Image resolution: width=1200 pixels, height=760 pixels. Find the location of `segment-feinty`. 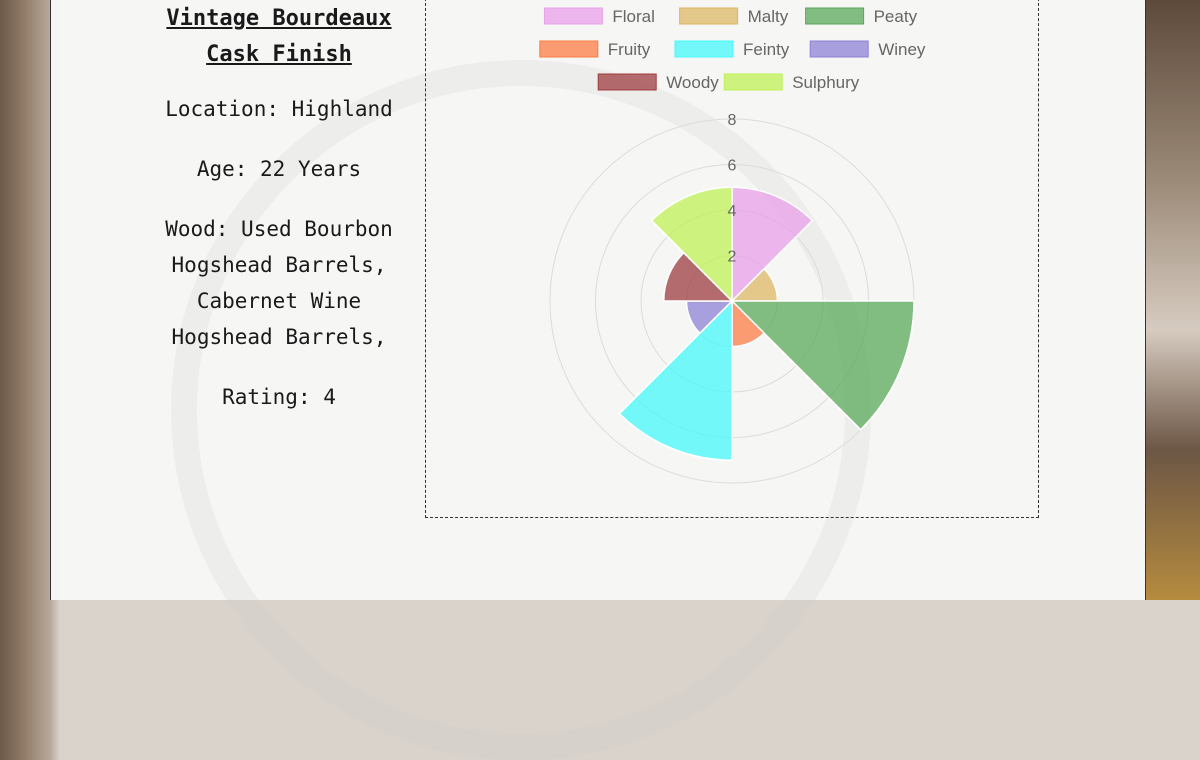

segment-feinty is located at coordinates (675, 380).